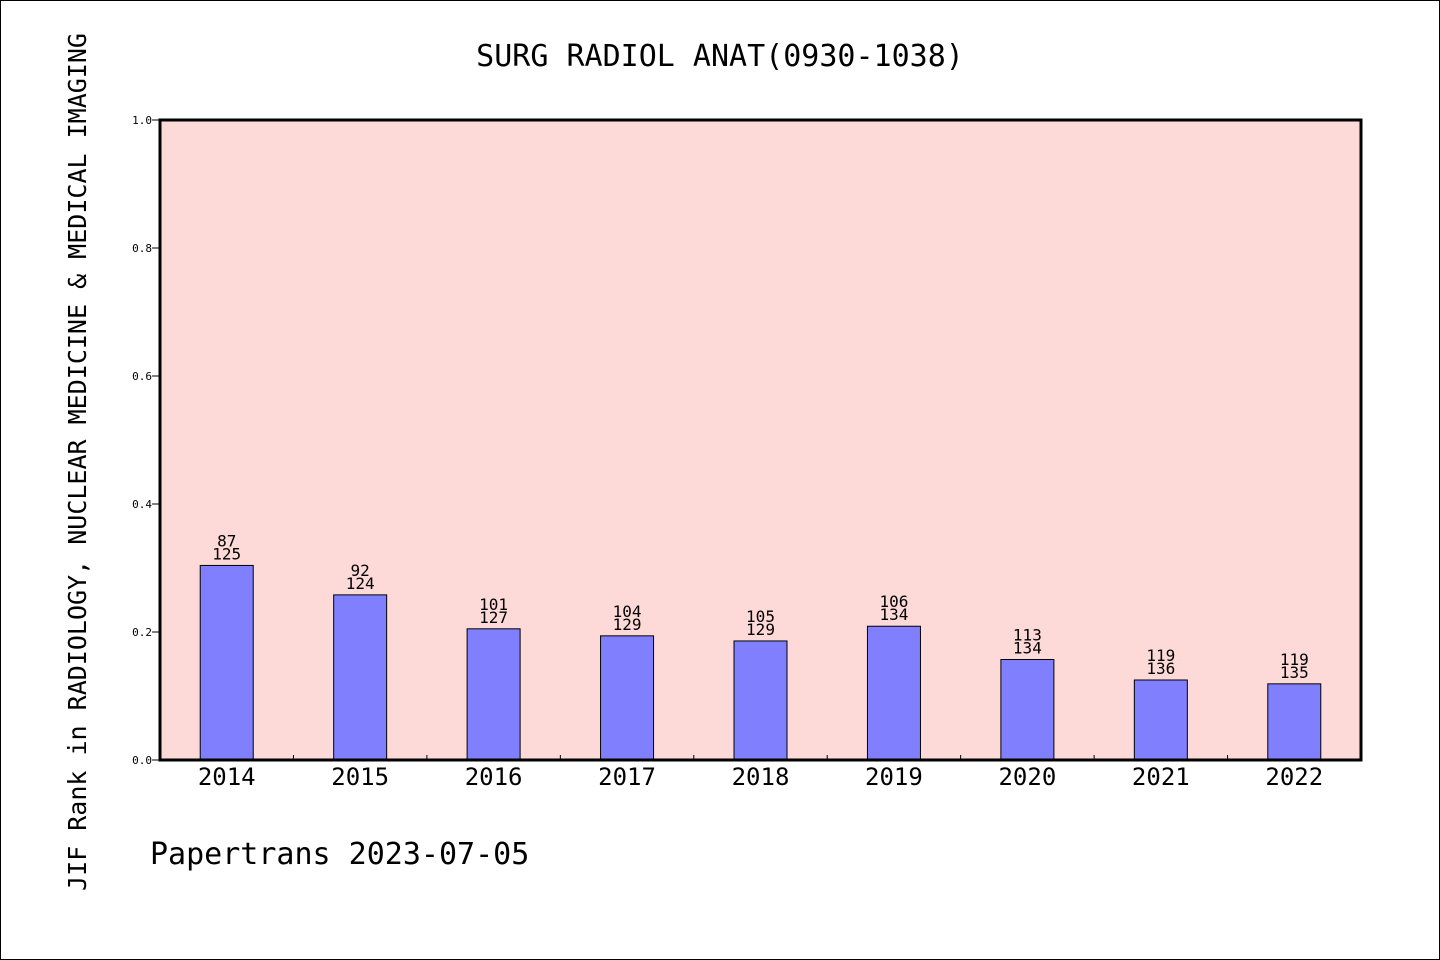  I want to click on y-tick-label: 0.6, so click(142, 376).